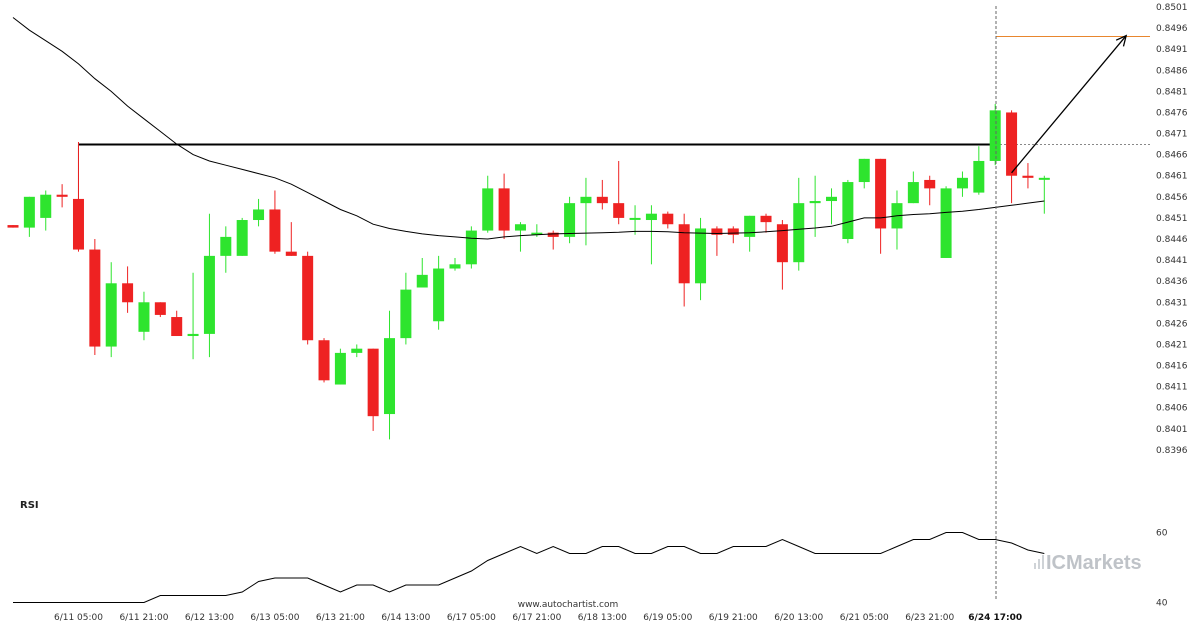 The image size is (1200, 630). What do you see at coordinates (1069, 104) in the screenshot?
I see `forecast-arrow-line` at bounding box center [1069, 104].